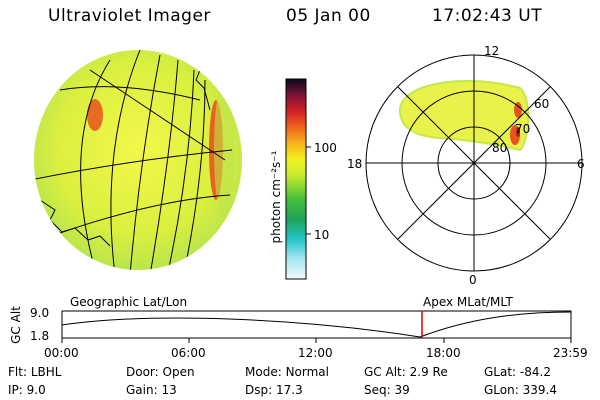 This screenshot has width=600, height=400. Describe the element at coordinates (160, 372) in the screenshot. I see `status-door: Door: Open` at that location.